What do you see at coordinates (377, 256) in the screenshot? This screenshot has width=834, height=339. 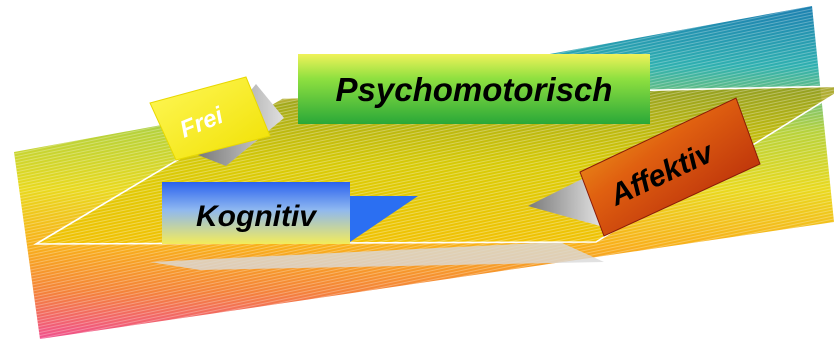 I see `plane-shadow` at bounding box center [377, 256].